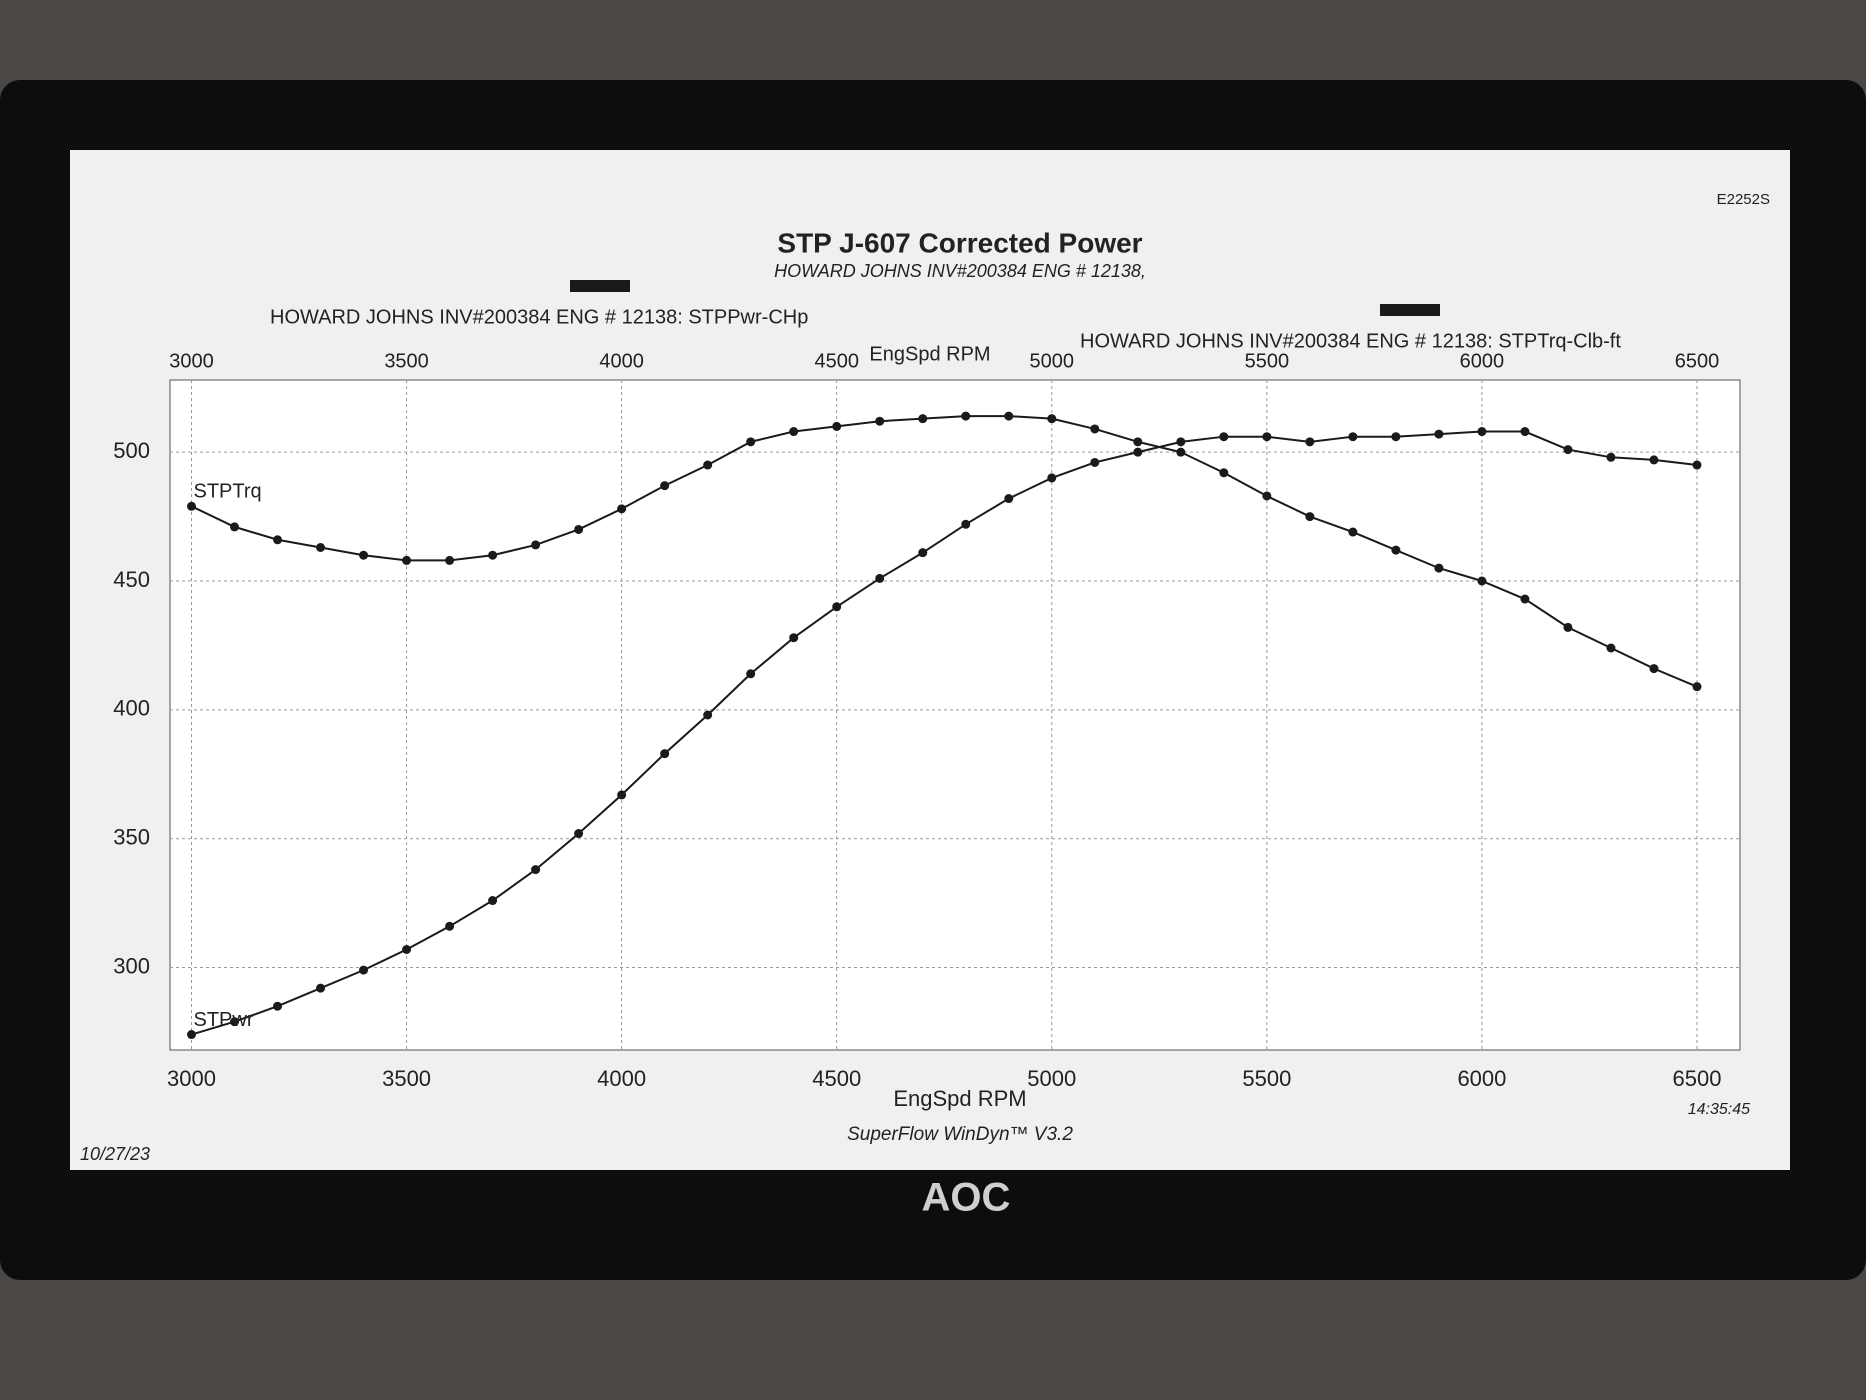 This screenshot has width=1866, height=1400. I want to click on curve-label: STPTrq, so click(228, 492).